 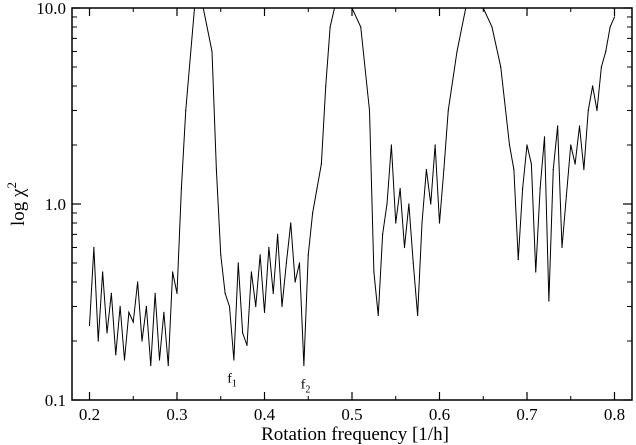 I want to click on y-tick-label: 1.0, so click(x=55, y=204).